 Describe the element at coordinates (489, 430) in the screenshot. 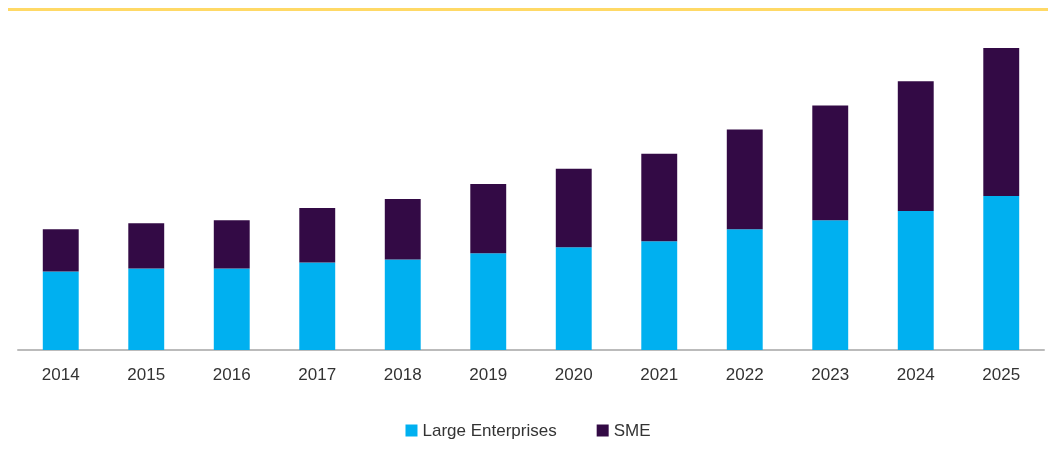

I see `legend-label: Large Enterprises` at that location.